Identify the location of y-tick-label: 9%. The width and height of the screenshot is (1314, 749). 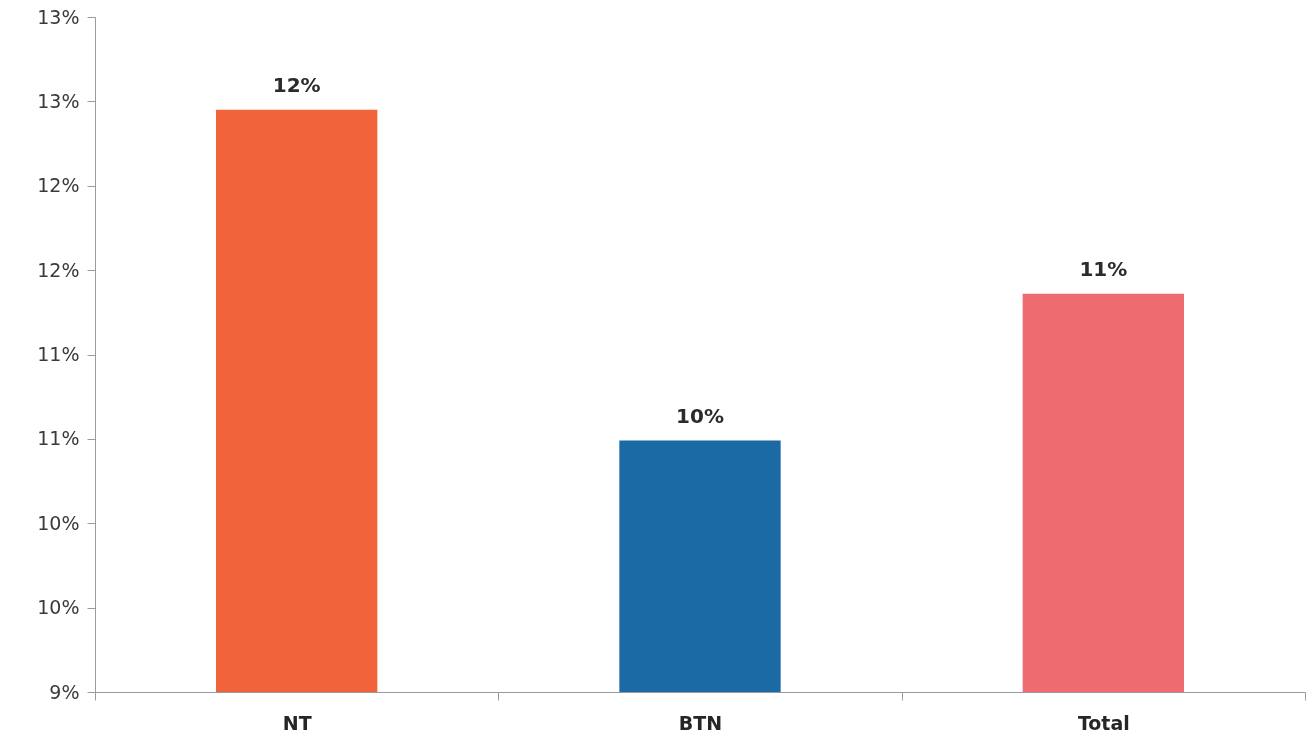
(64, 691).